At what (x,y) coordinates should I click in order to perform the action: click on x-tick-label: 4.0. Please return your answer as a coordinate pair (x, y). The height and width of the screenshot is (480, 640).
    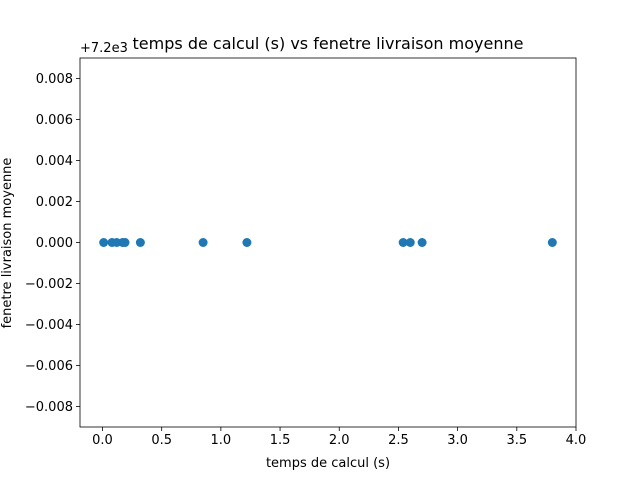
    Looking at the image, I should click on (576, 440).